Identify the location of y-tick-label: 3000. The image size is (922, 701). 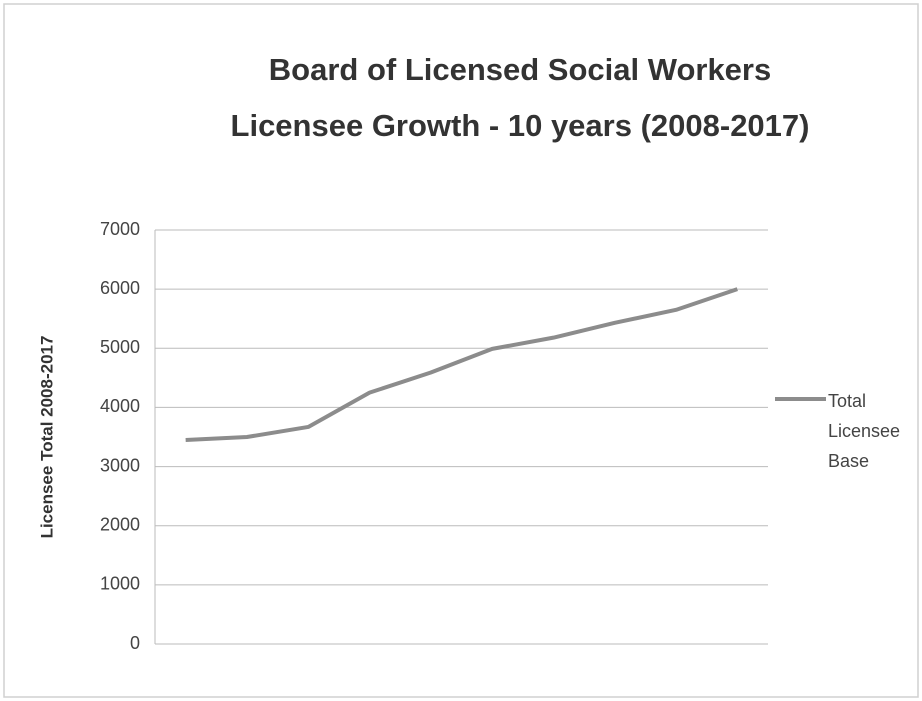
(120, 465).